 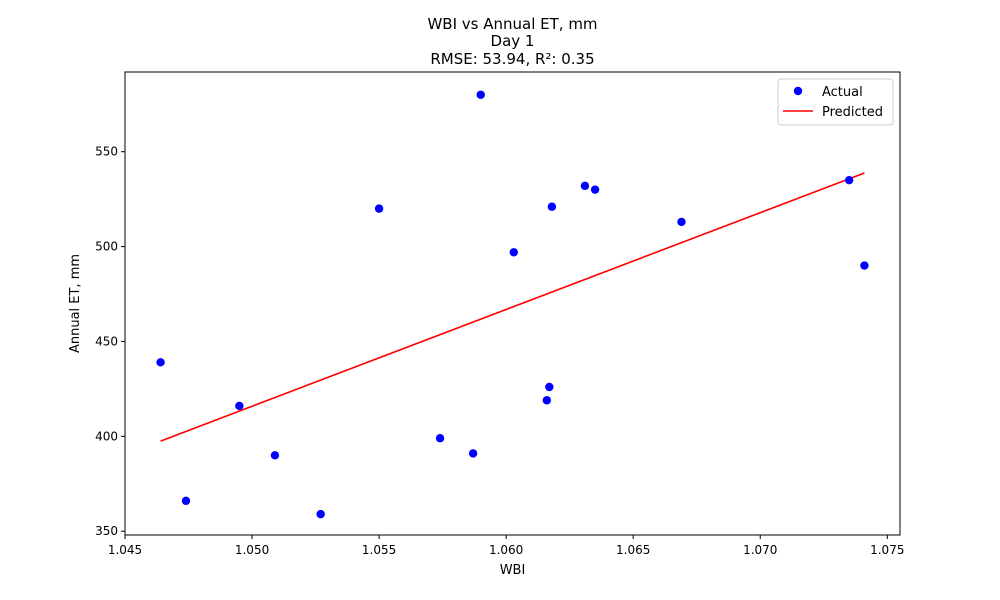 I want to click on x-tick-label: 1.060, so click(x=506, y=550).